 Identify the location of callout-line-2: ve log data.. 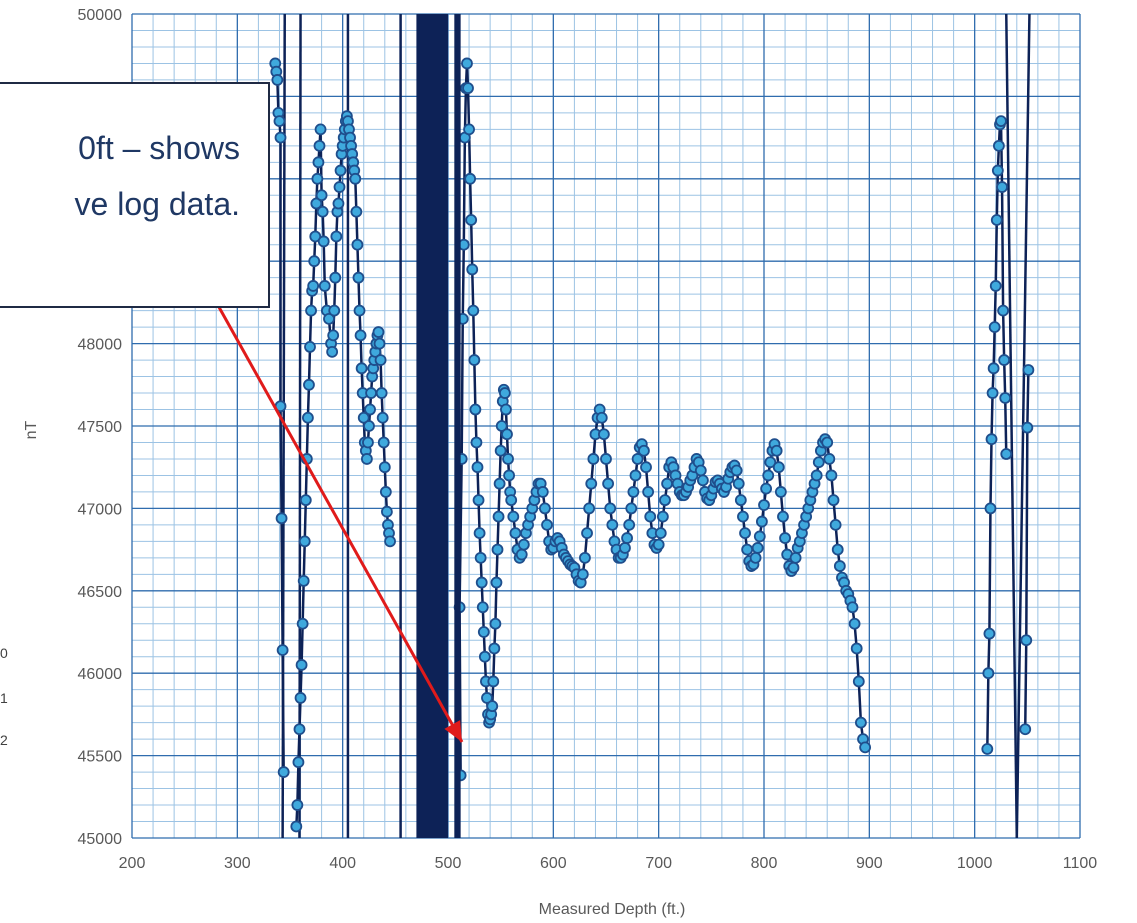
(157, 204).